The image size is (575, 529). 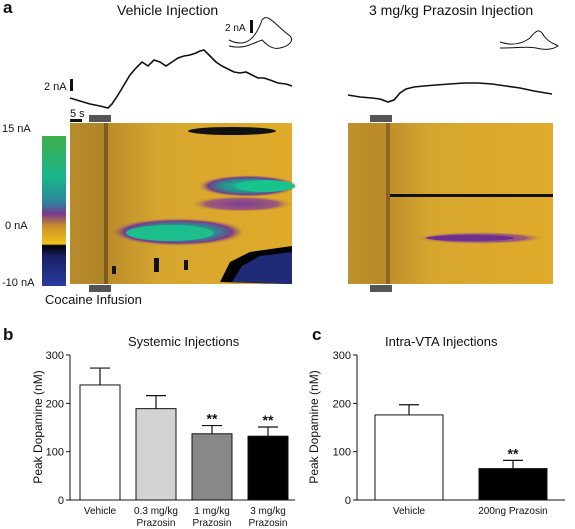 What do you see at coordinates (260, 33) in the screenshot?
I see `vehicle-voltammogram` at bounding box center [260, 33].